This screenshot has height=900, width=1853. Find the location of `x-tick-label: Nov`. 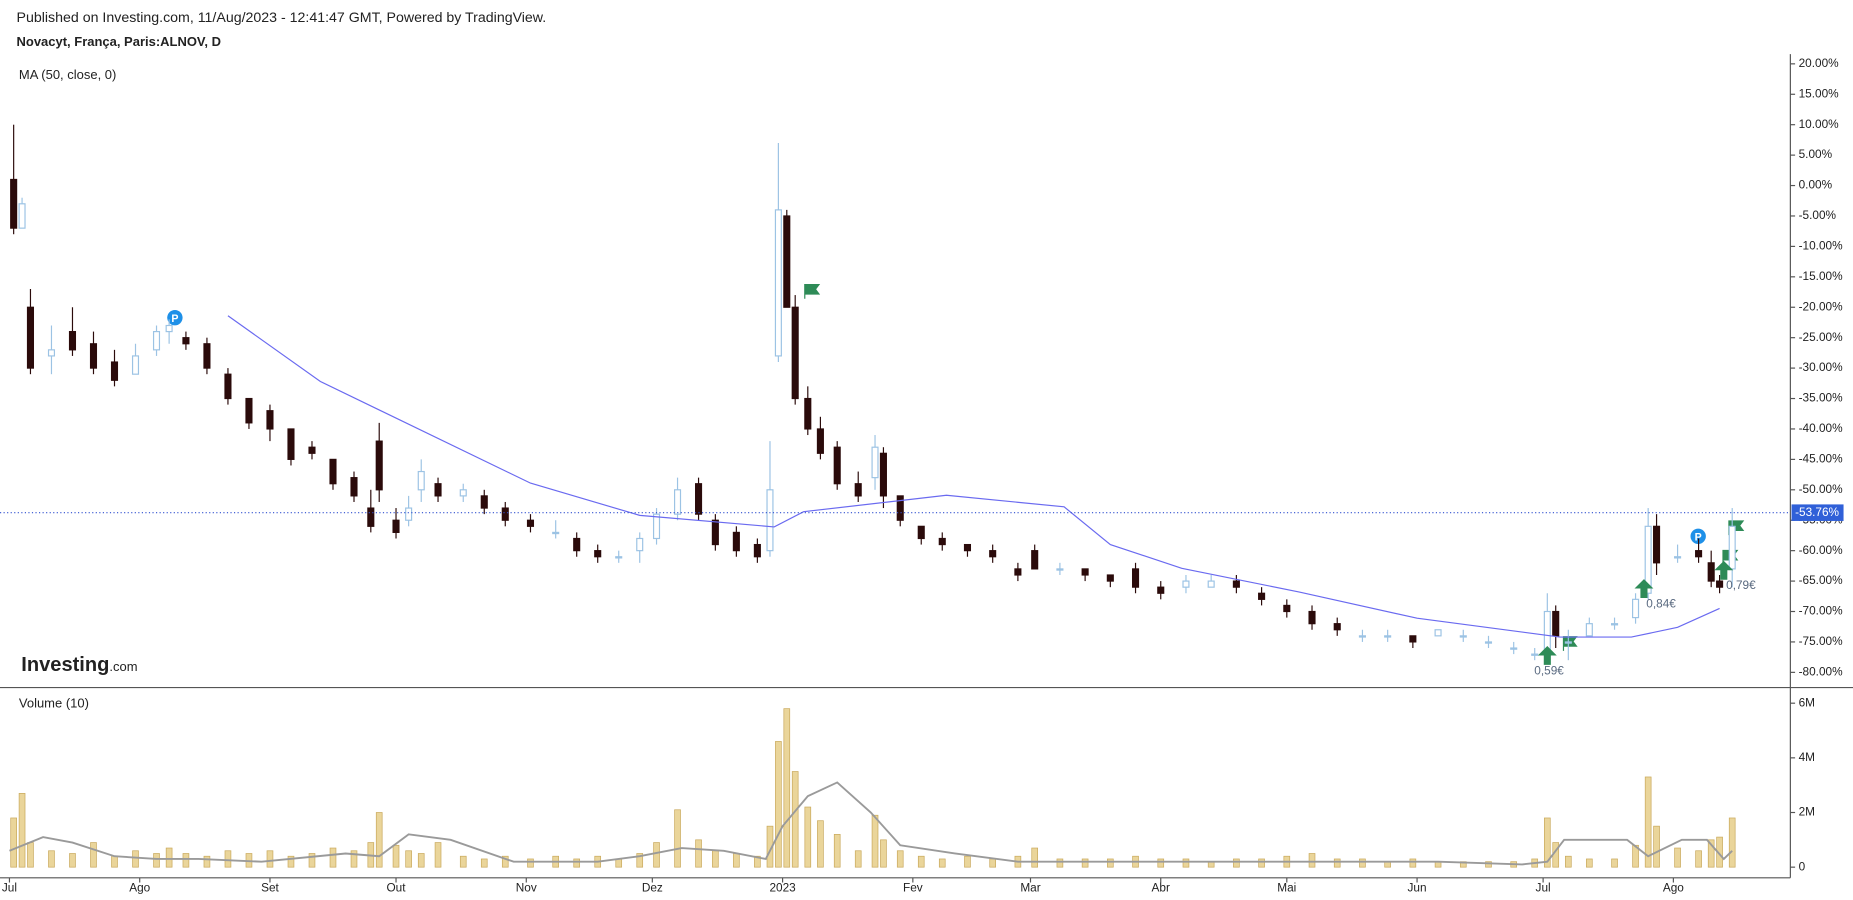

x-tick-label: Nov is located at coordinates (526, 888).